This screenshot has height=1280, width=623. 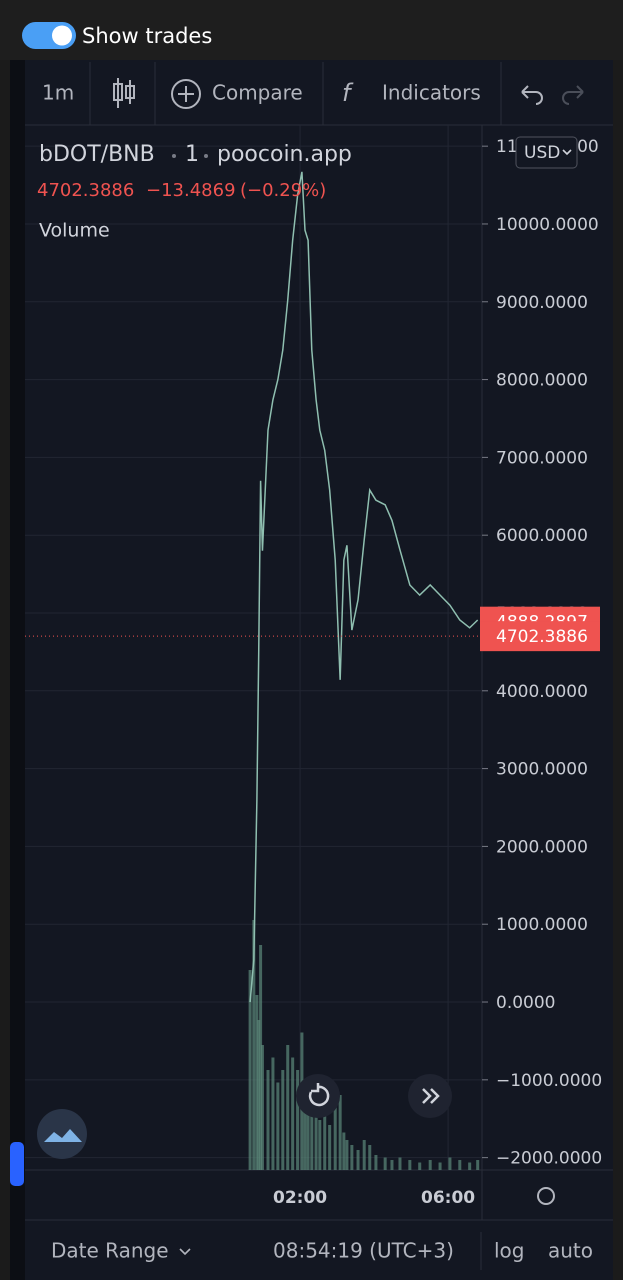 I want to click on price-label: 4702.3886, so click(x=542, y=637).